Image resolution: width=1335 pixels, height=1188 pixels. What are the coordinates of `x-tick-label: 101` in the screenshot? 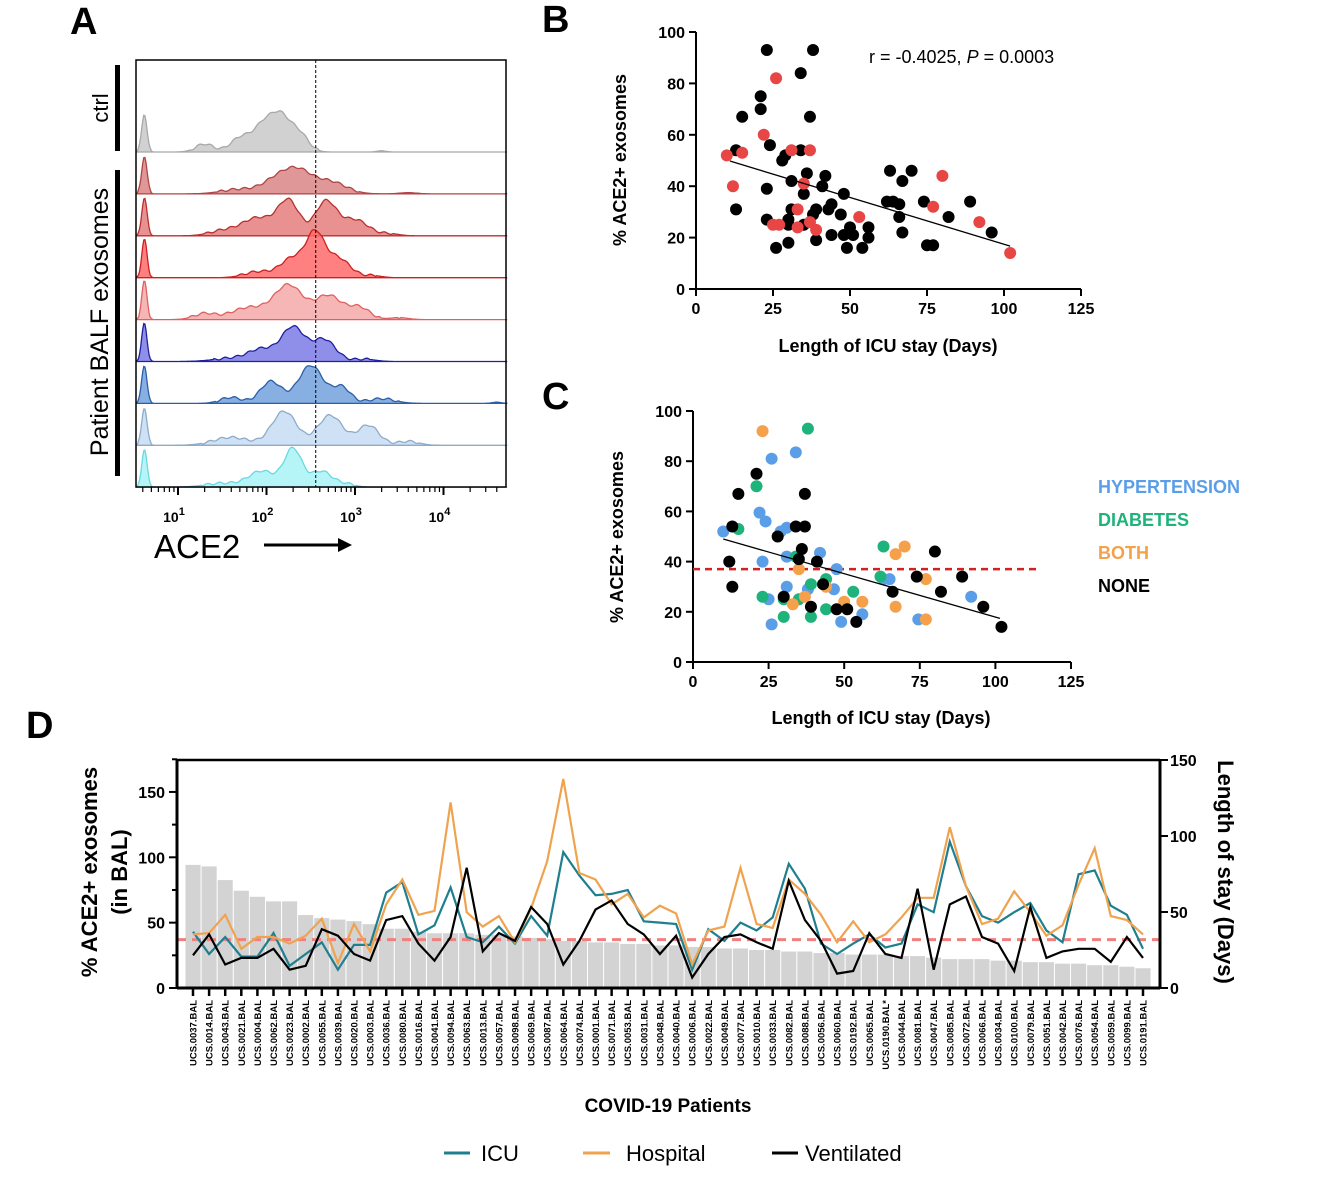 It's located at (174, 515).